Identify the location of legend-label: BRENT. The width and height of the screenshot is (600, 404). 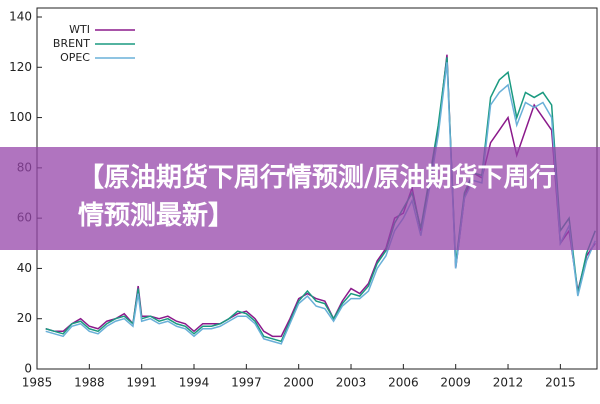
(71, 43).